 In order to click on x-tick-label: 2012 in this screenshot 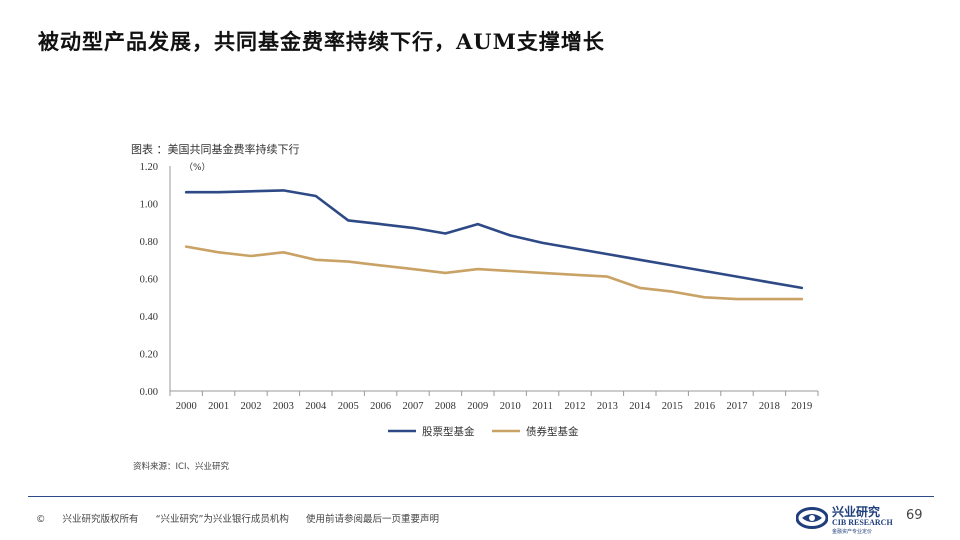, I will do `click(575, 406)`.